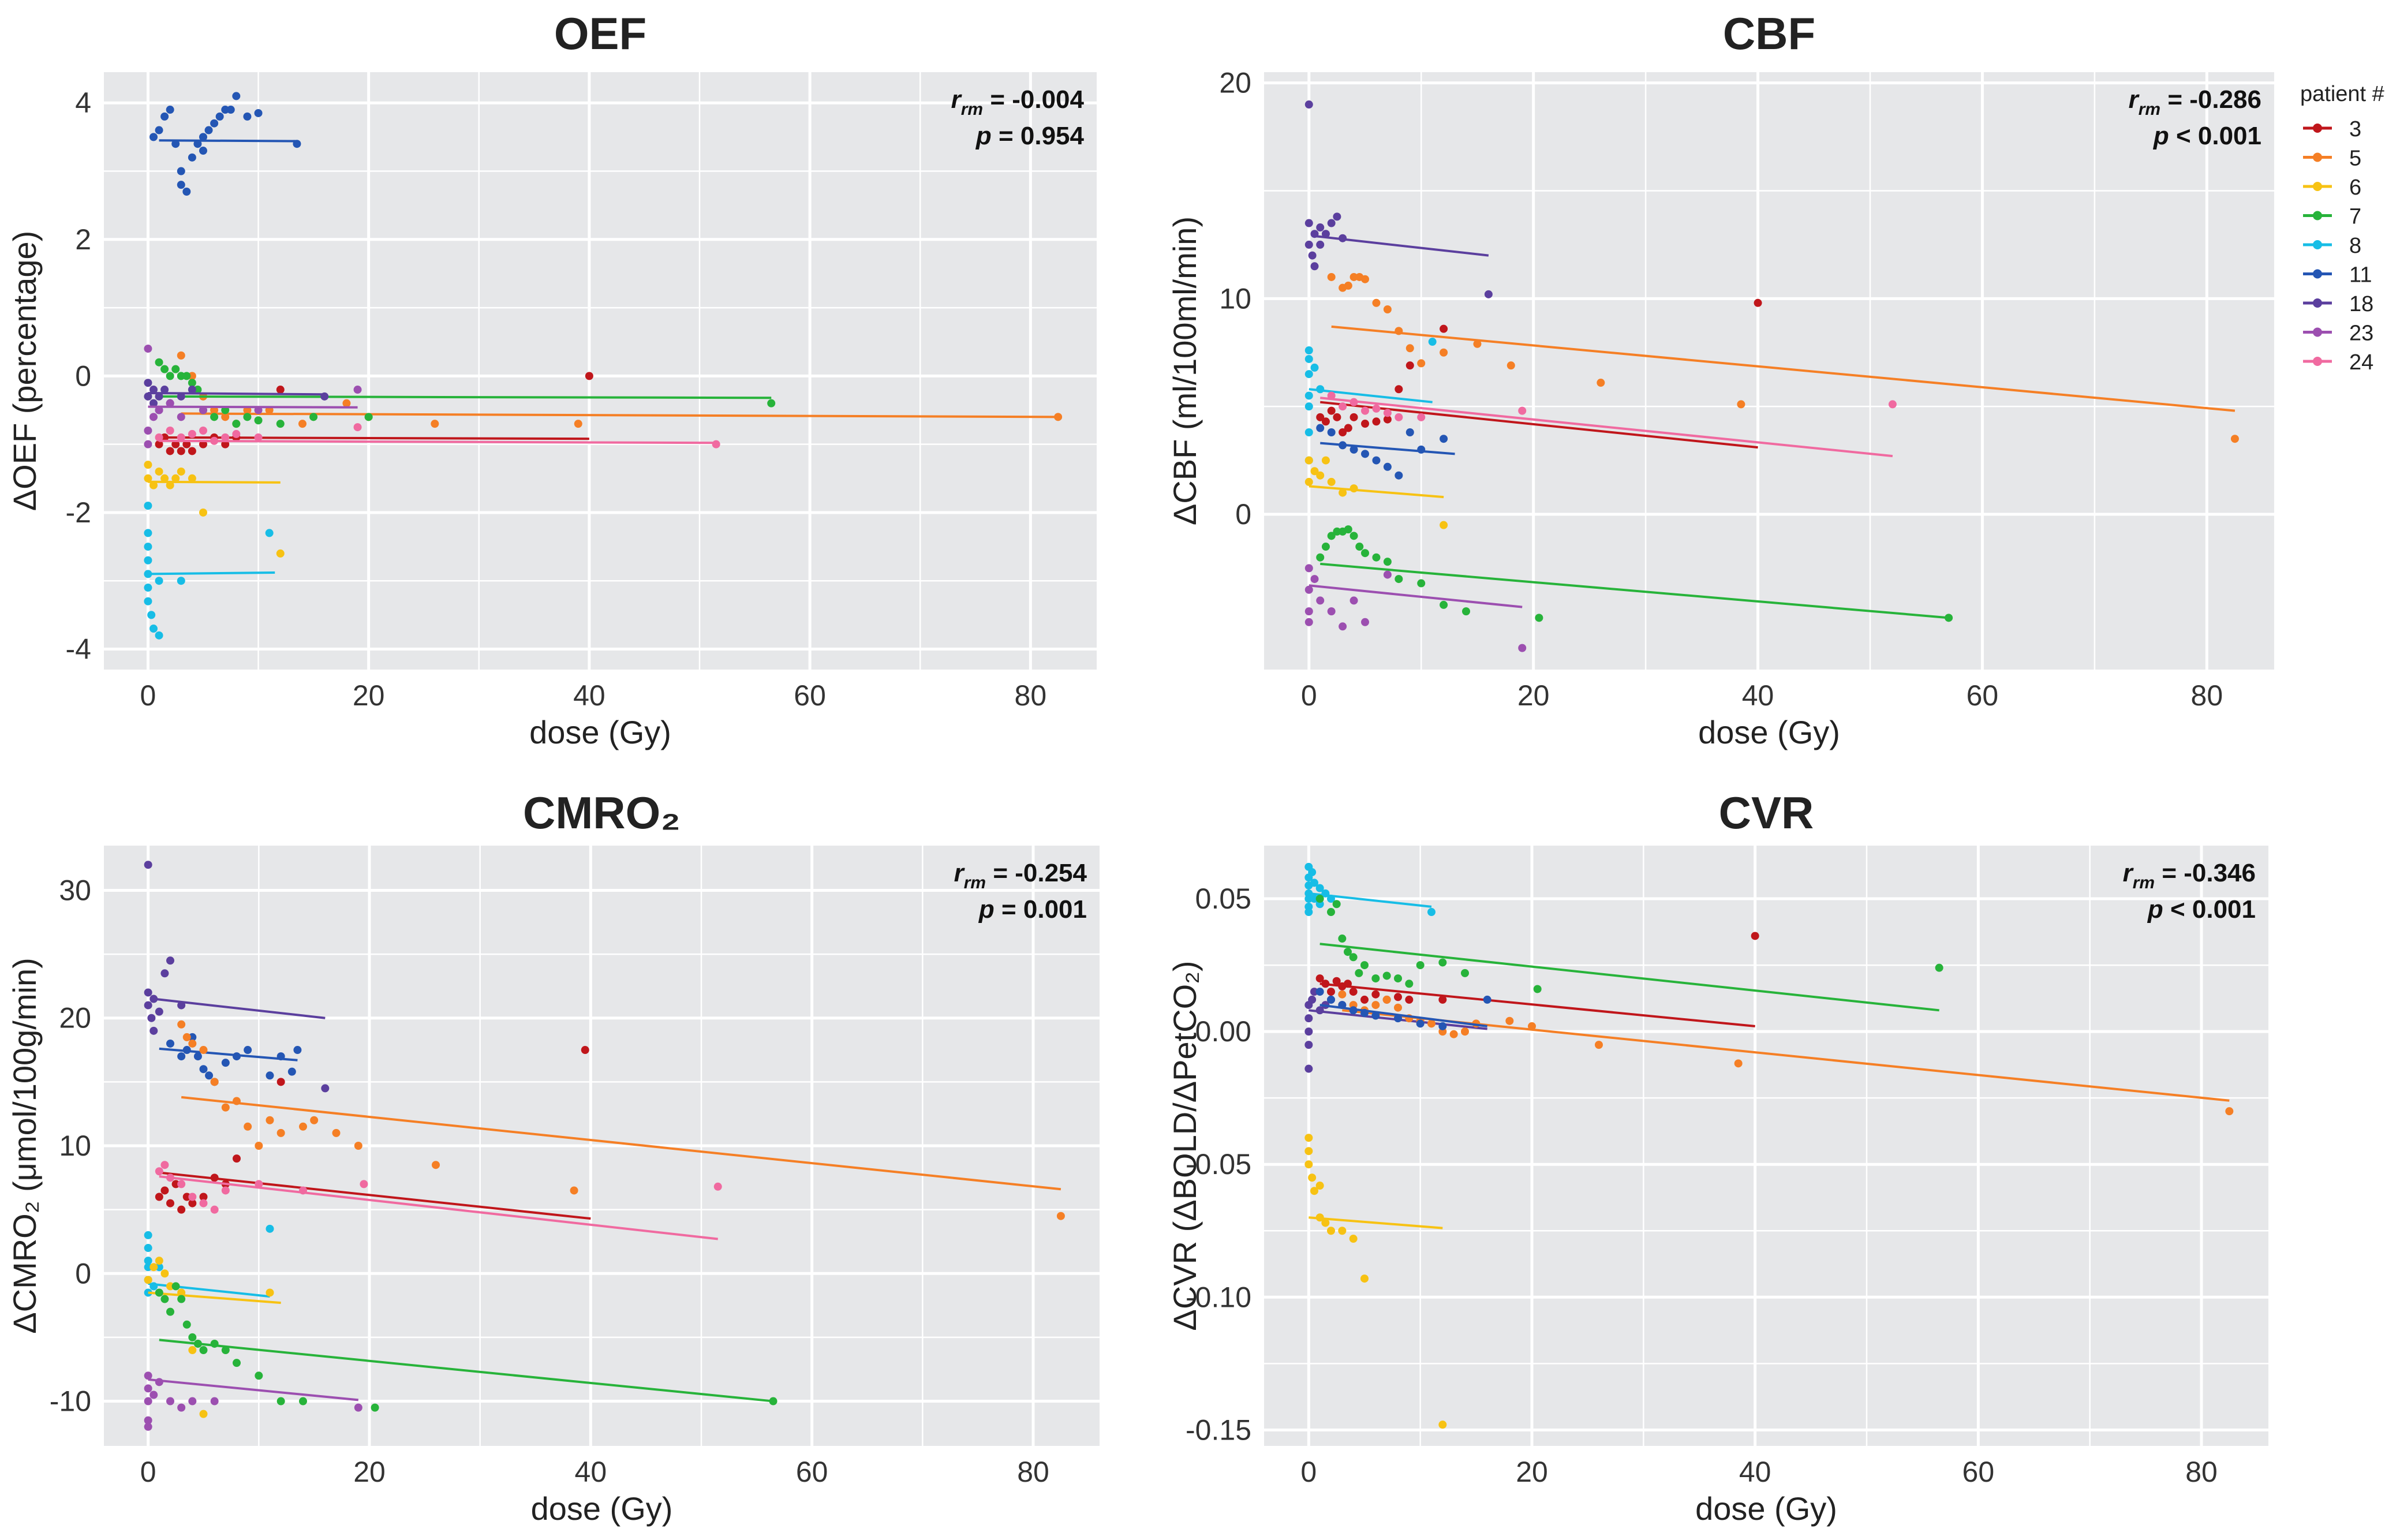 The image size is (2400, 1540). What do you see at coordinates (2337, 275) in the screenshot?
I see `legend-item-patient-11: 11` at bounding box center [2337, 275].